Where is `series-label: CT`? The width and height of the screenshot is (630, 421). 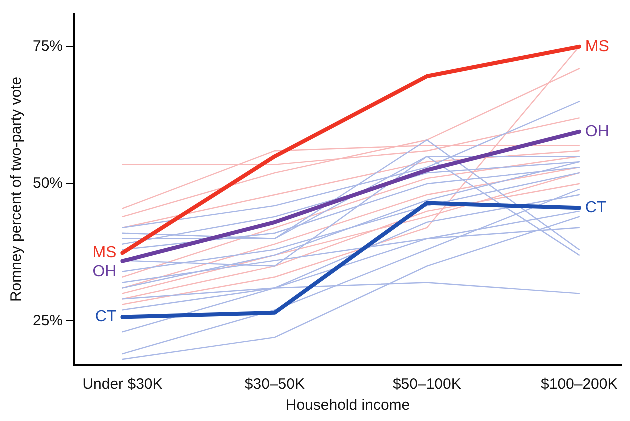 series-label: CT is located at coordinates (596, 208).